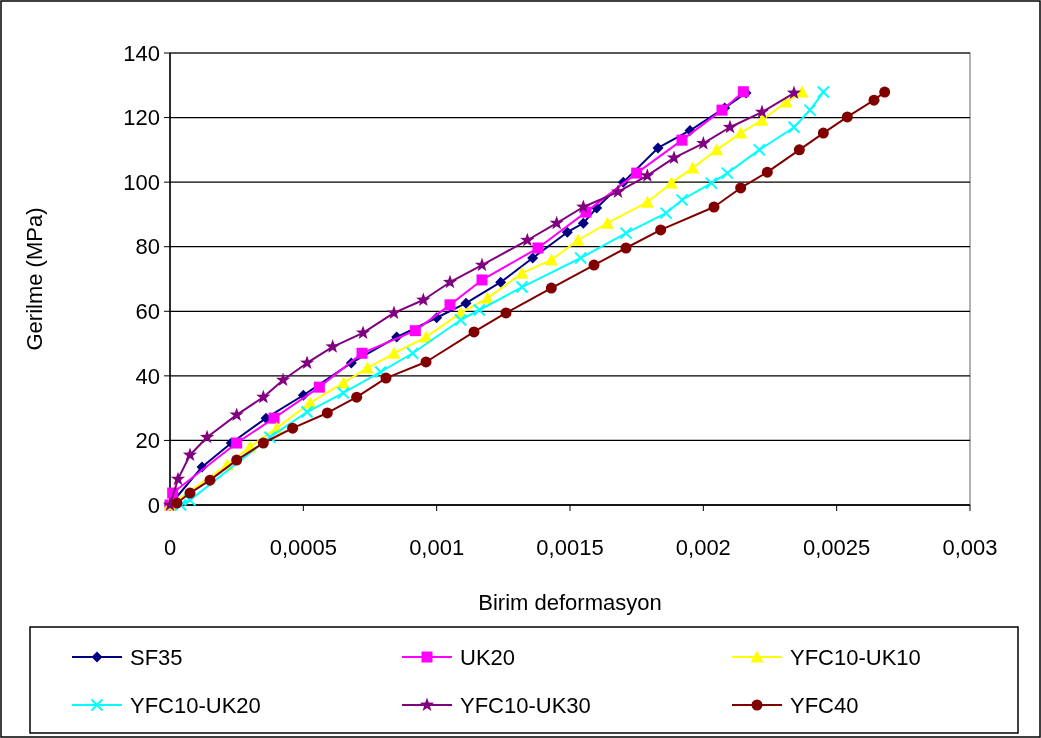  What do you see at coordinates (147, 376) in the screenshot?
I see `y-tick-label: 40` at bounding box center [147, 376].